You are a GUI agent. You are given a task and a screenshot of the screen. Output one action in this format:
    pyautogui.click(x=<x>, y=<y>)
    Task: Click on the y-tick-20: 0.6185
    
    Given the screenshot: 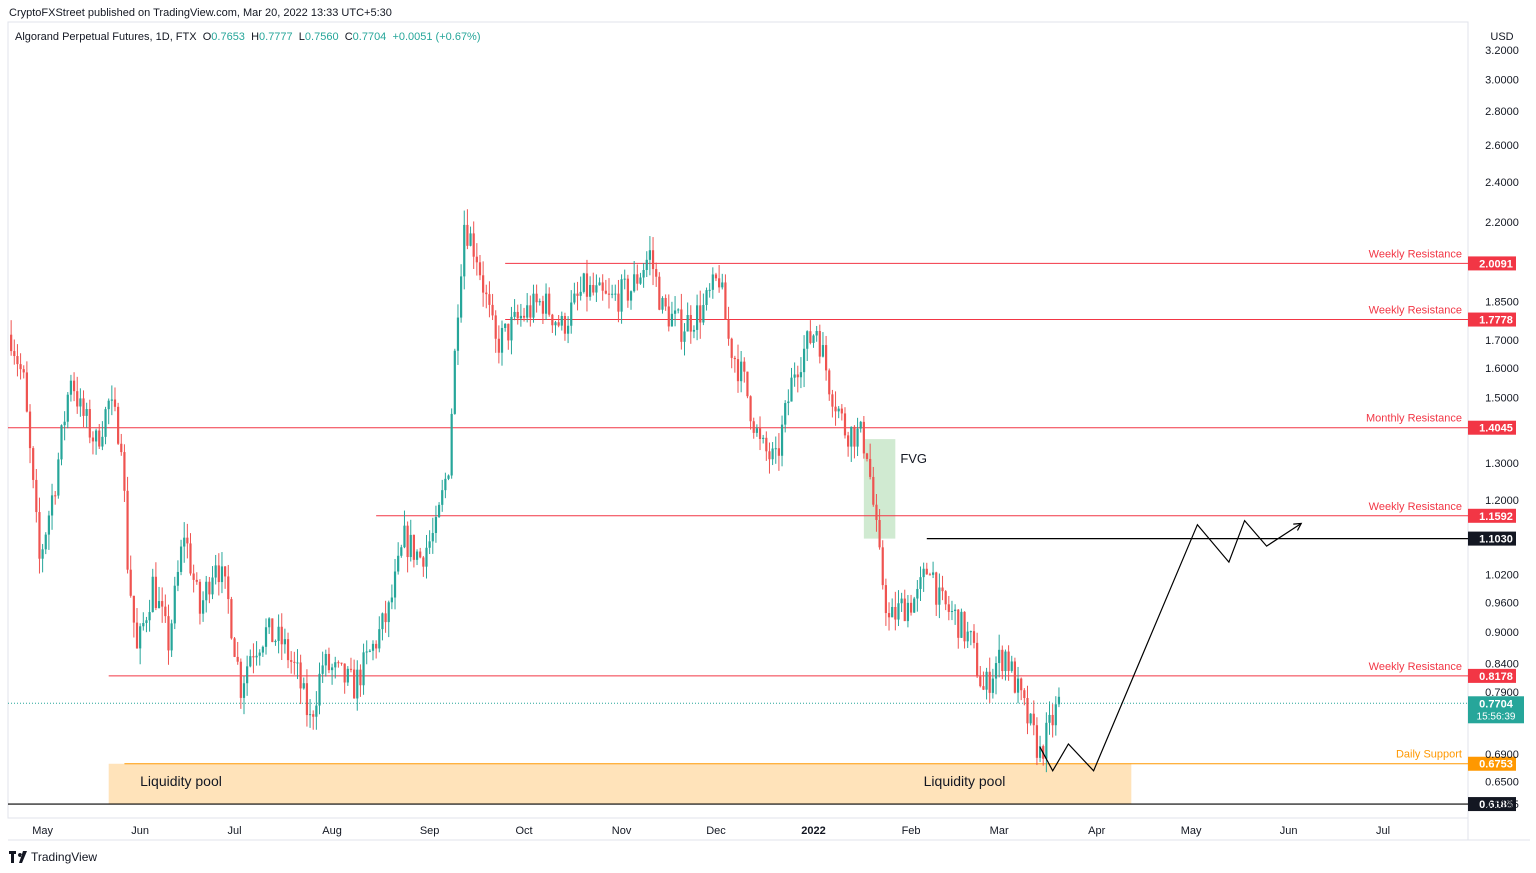 What is the action you would take?
    pyautogui.click(x=1502, y=805)
    